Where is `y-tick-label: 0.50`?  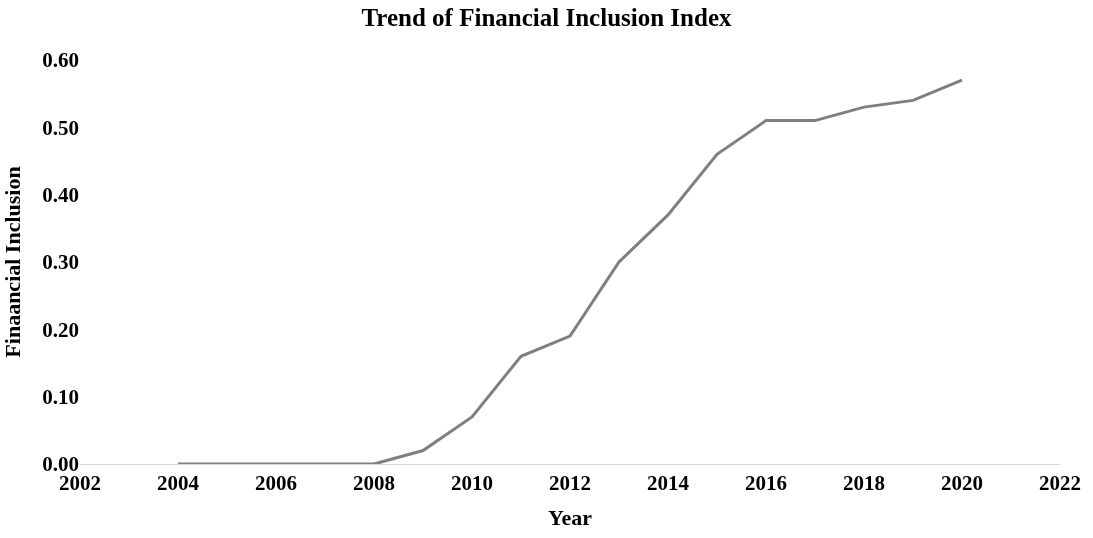
y-tick-label: 0.50 is located at coordinates (60, 127).